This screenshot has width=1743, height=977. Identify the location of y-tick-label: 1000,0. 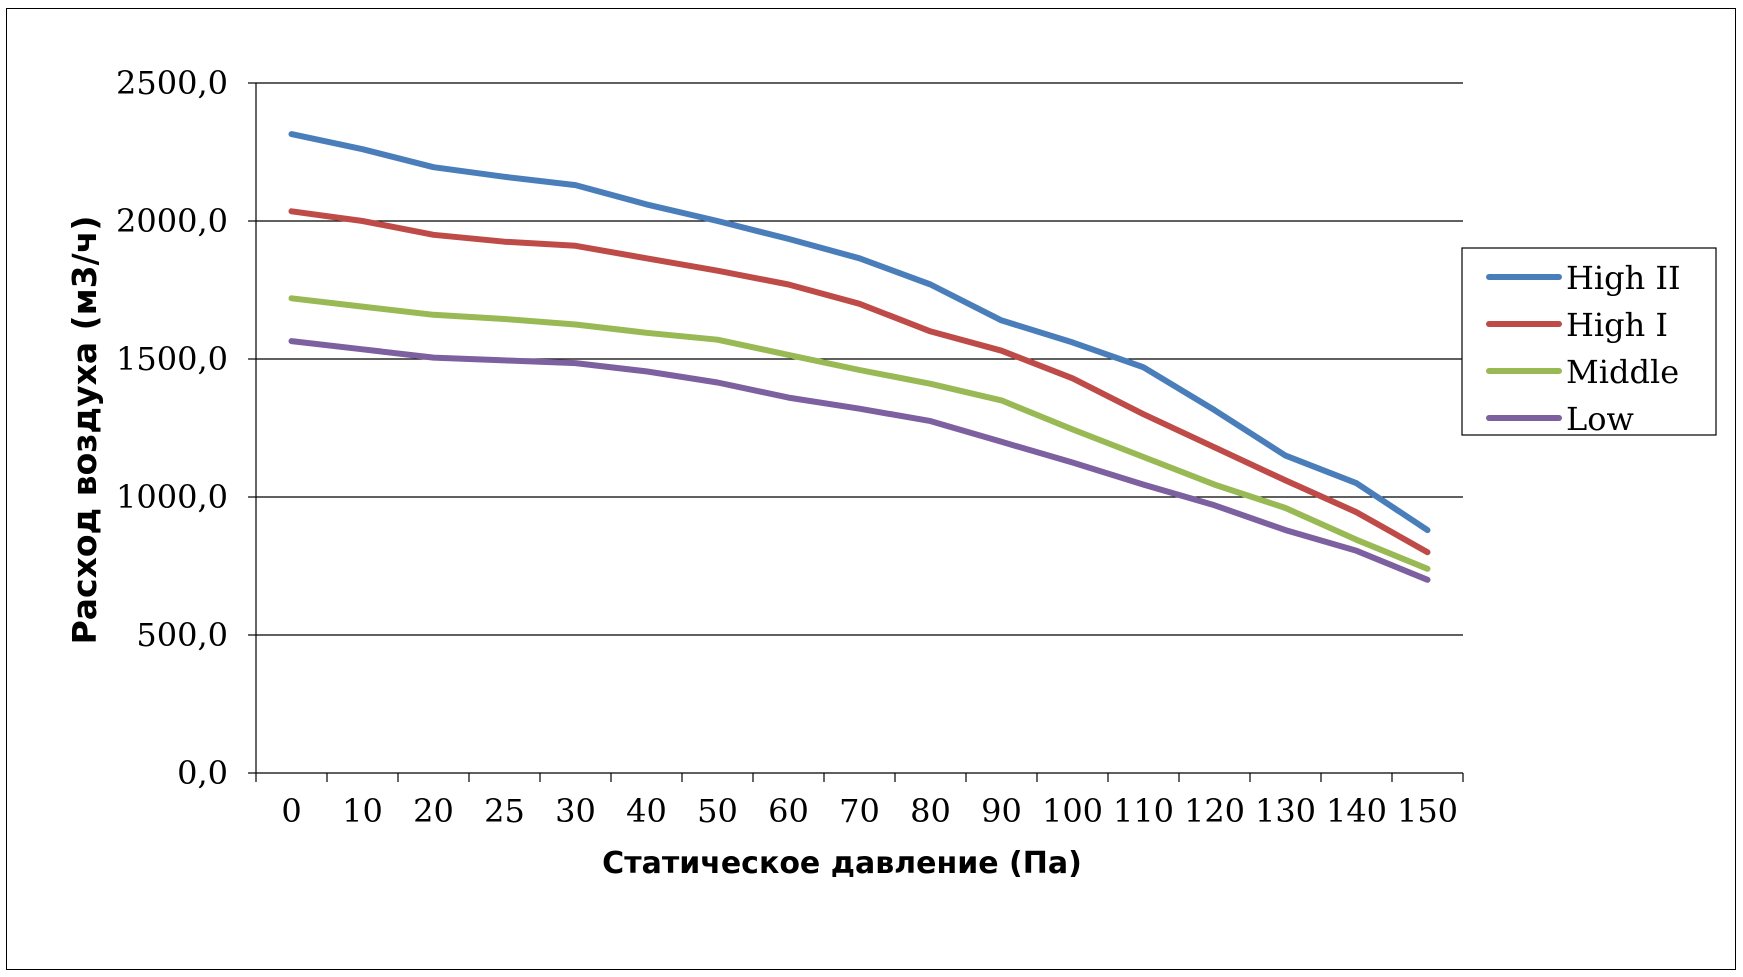
(172, 497).